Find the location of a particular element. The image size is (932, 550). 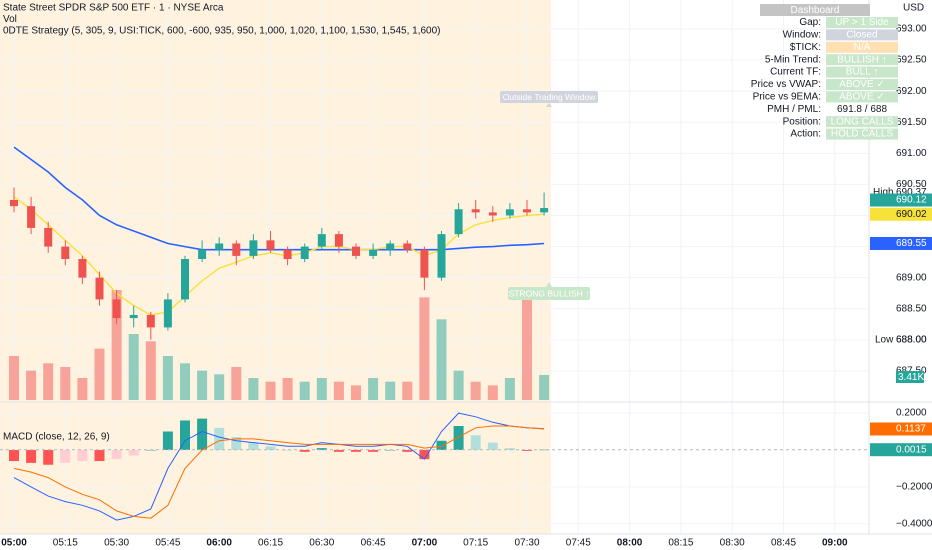

volume-badge is located at coordinates (910, 377).